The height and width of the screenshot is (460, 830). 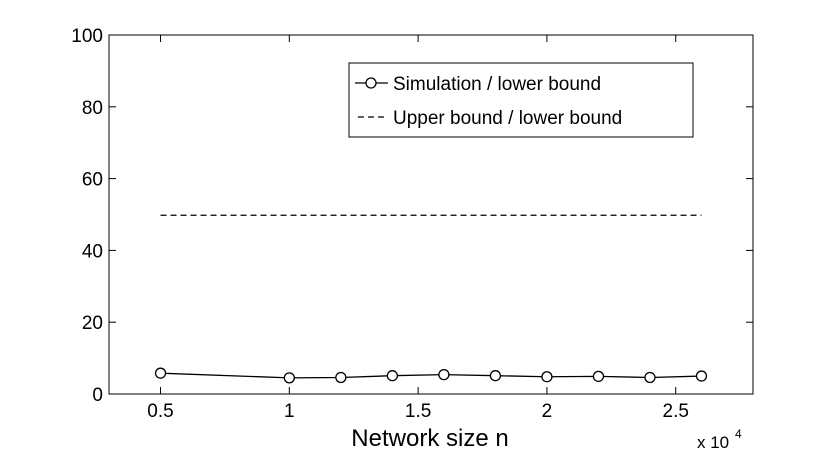 I want to click on x-multiplier-base: x 10, so click(x=713, y=442).